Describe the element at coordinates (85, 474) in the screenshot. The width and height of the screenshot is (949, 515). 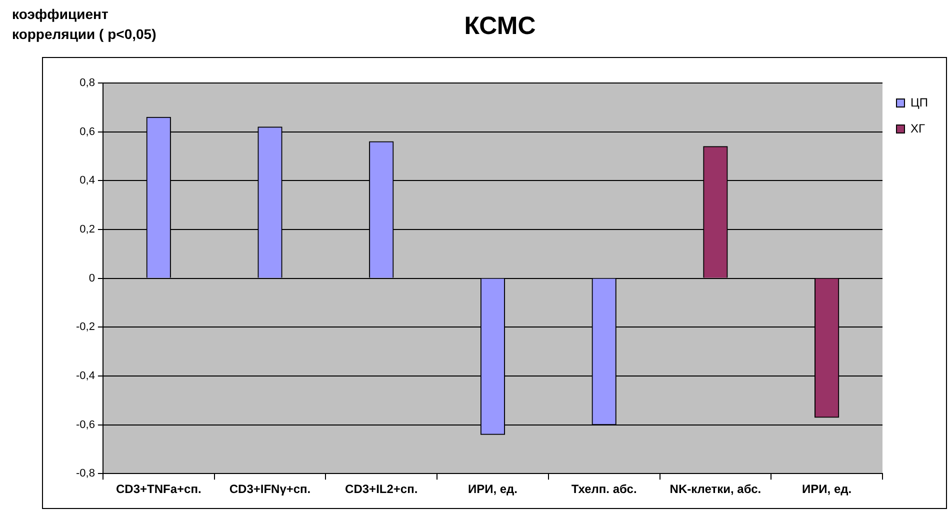
I see `y-tick-label: -0,8` at that location.